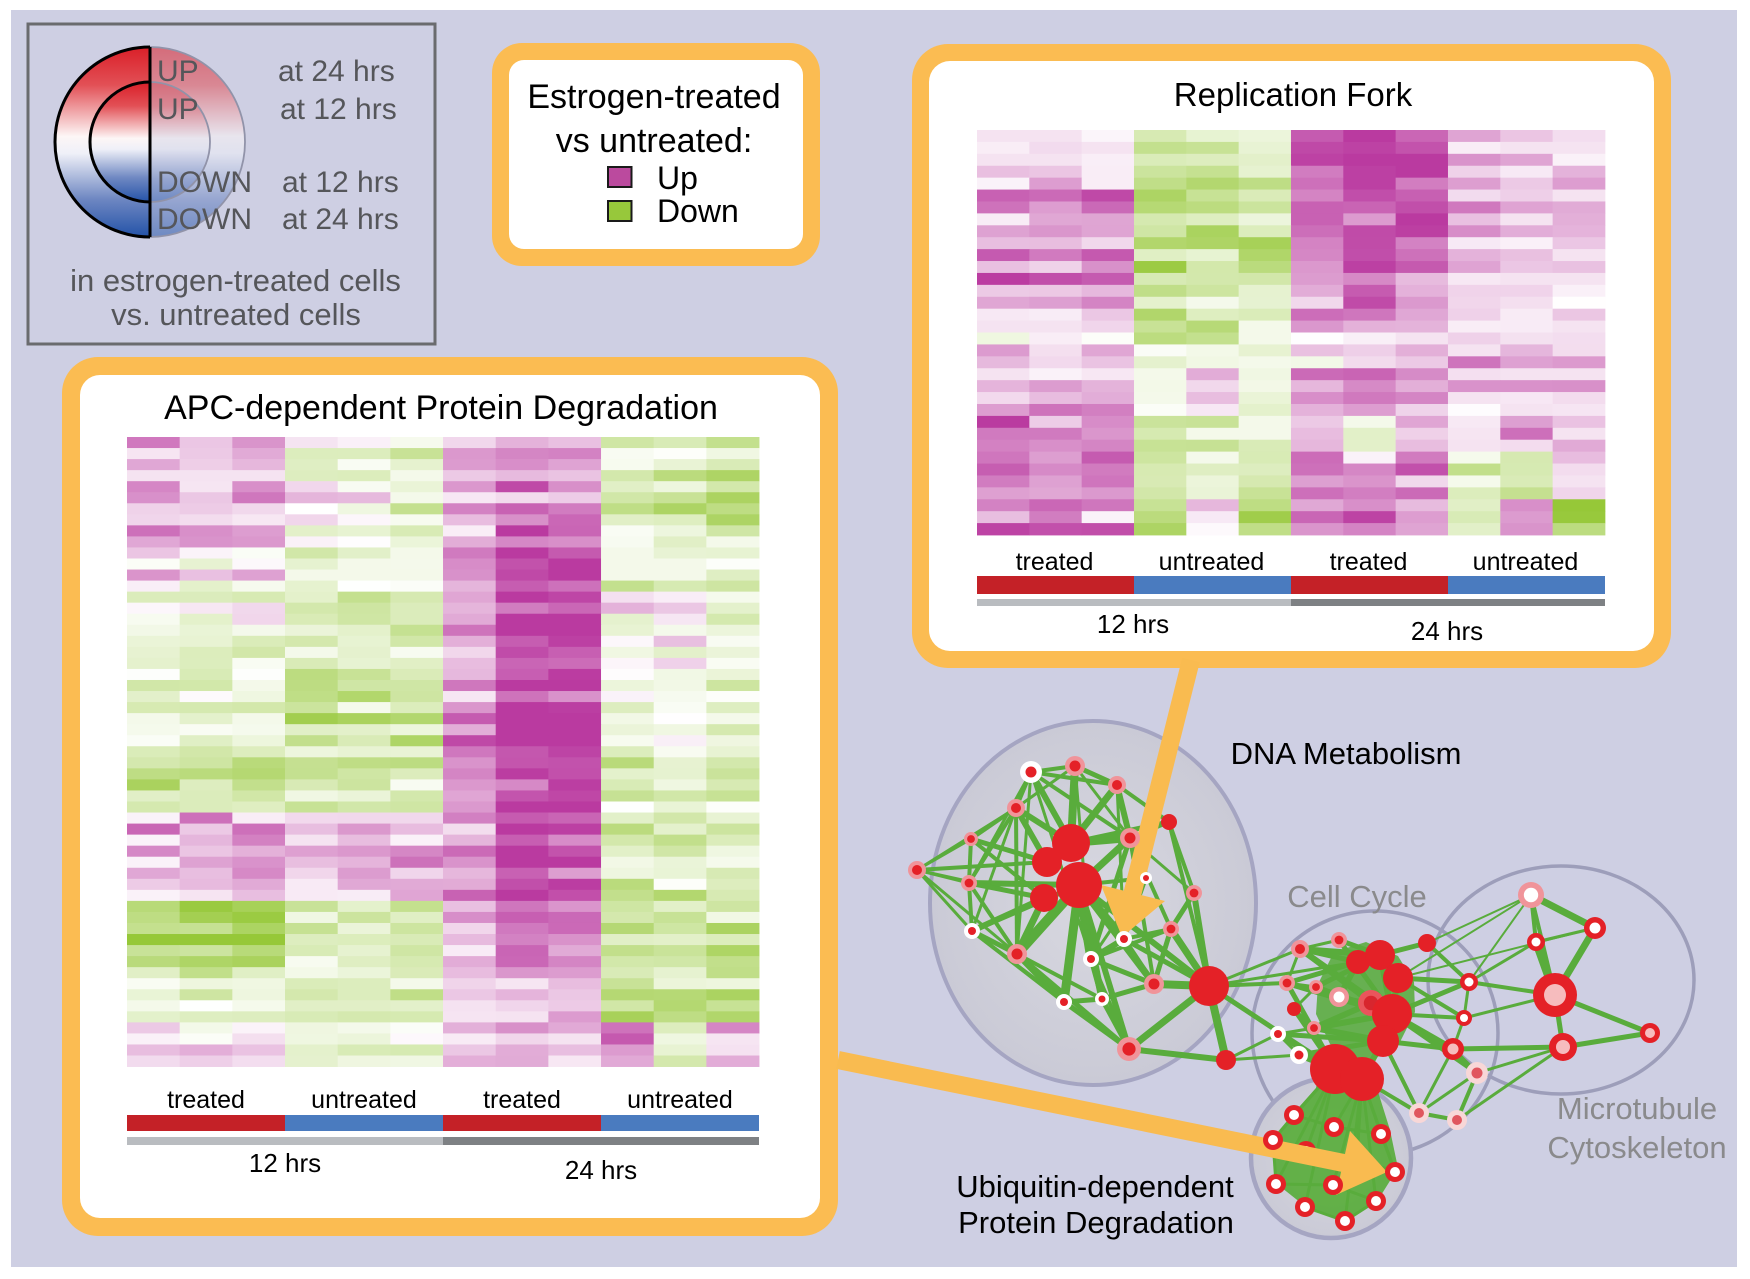 The height and width of the screenshot is (1279, 1750). I want to click on svg-text: Ubiquitin-dependent, so click(1095, 1186).